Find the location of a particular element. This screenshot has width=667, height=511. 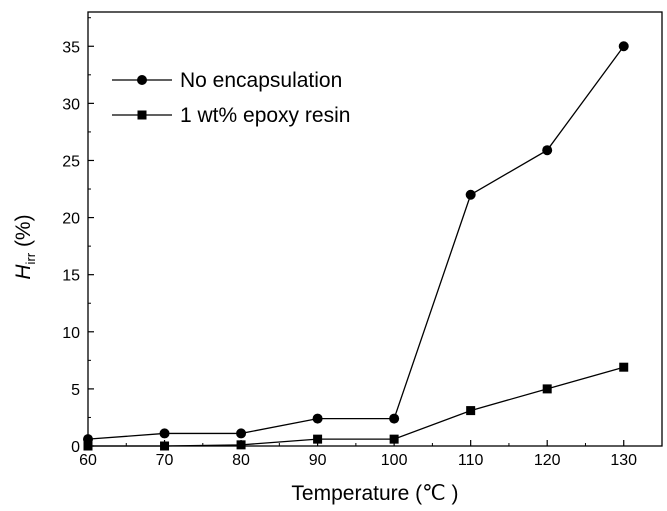

y-tick-label: 5 is located at coordinates (75, 390).